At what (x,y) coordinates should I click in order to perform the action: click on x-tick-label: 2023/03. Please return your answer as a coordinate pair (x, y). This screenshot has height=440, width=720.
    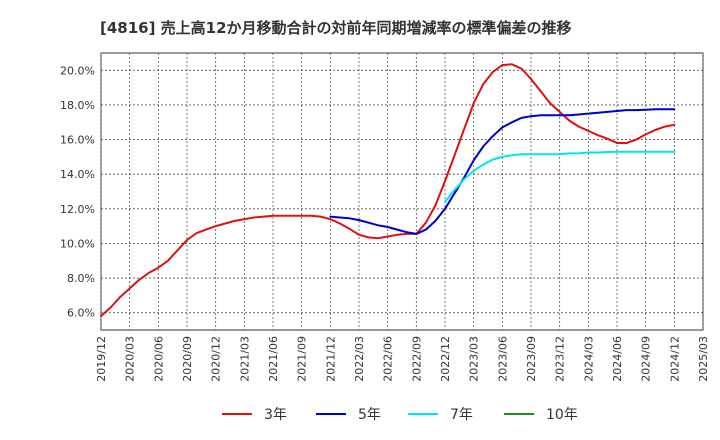
    Looking at the image, I should click on (474, 359).